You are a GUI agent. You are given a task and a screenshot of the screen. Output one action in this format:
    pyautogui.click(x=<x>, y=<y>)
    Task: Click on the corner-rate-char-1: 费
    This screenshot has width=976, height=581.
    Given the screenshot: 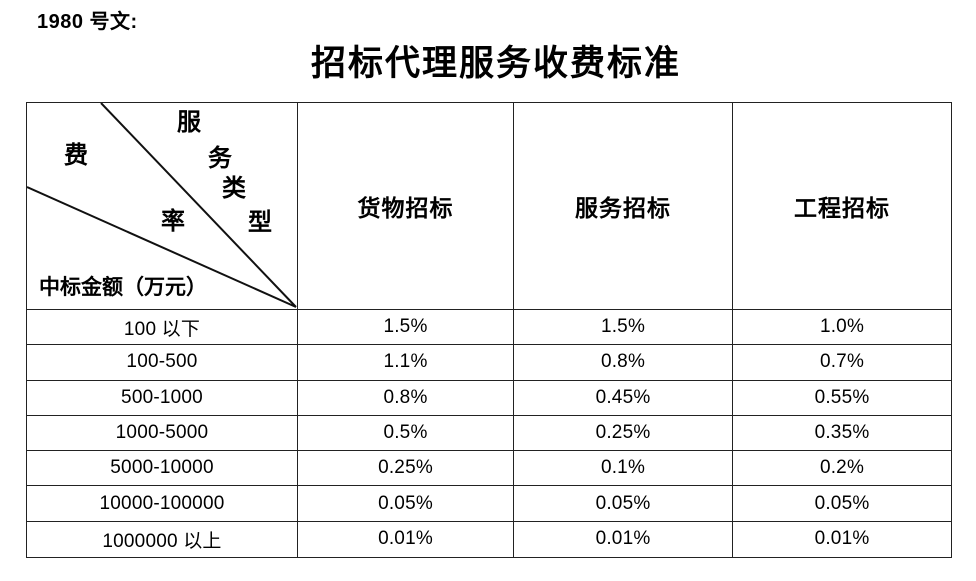 What is the action you would take?
    pyautogui.click(x=76, y=156)
    